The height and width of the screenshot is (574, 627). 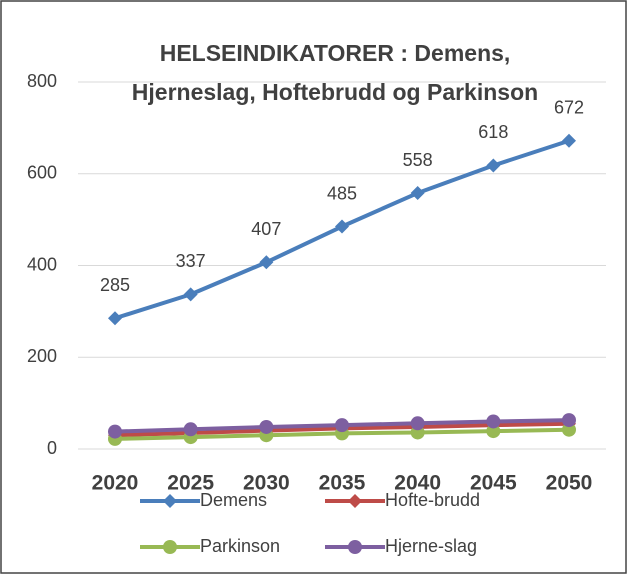 I want to click on x-tick-label: 2035, so click(x=342, y=483).